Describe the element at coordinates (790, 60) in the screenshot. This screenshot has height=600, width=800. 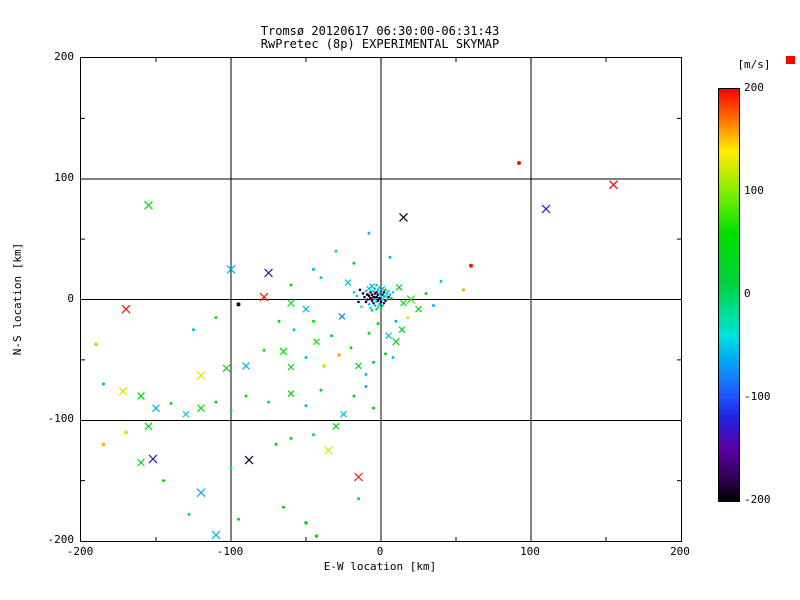
I see `red-corner-mark` at that location.